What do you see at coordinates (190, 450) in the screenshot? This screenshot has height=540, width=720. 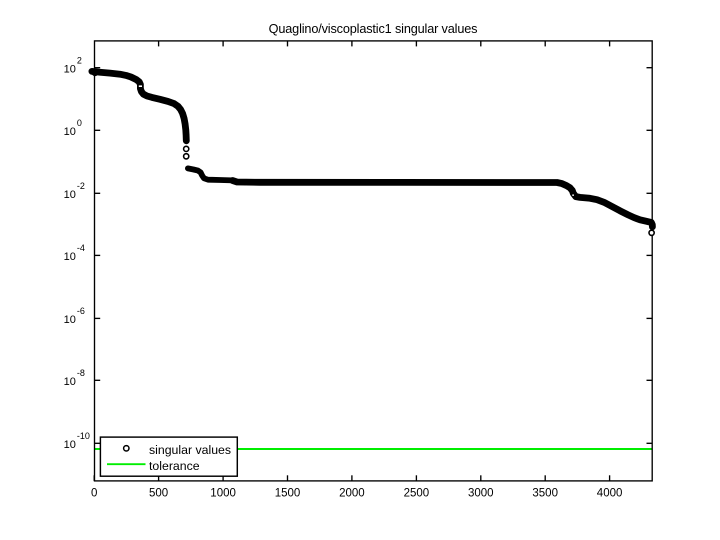 I see `svg-text: singular values` at bounding box center [190, 450].